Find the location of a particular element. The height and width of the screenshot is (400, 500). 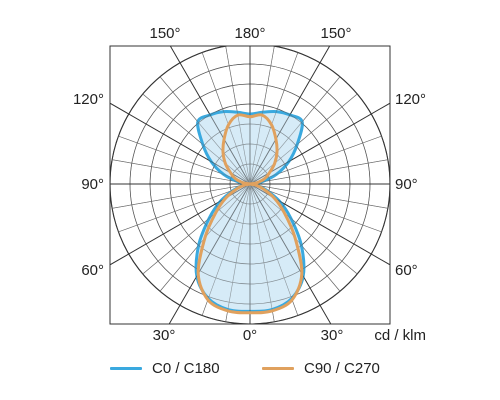

angle-label-120-left: 120° is located at coordinates (88, 99).